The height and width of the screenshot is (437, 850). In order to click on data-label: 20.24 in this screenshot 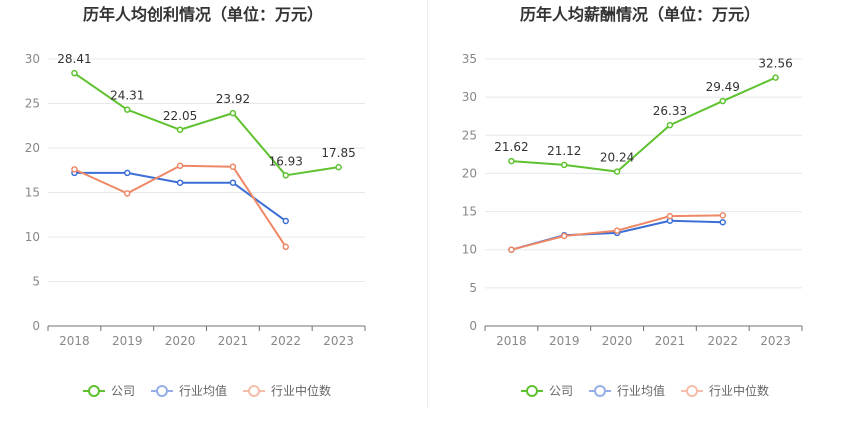, I will do `click(617, 158)`.